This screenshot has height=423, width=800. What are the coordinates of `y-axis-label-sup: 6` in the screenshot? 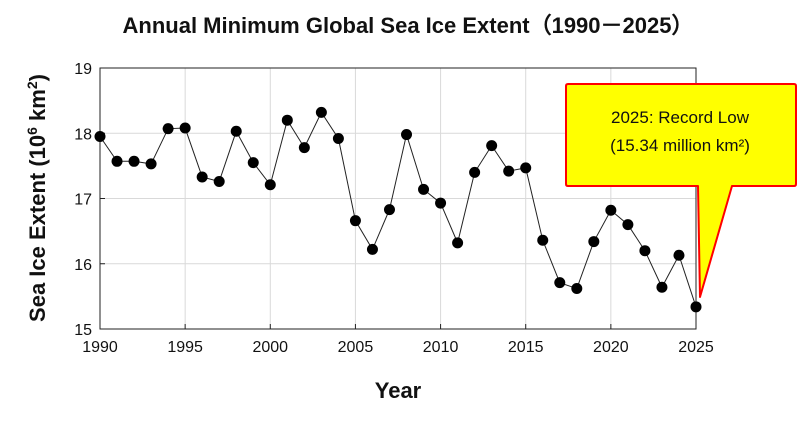 It's located at (32, 131).